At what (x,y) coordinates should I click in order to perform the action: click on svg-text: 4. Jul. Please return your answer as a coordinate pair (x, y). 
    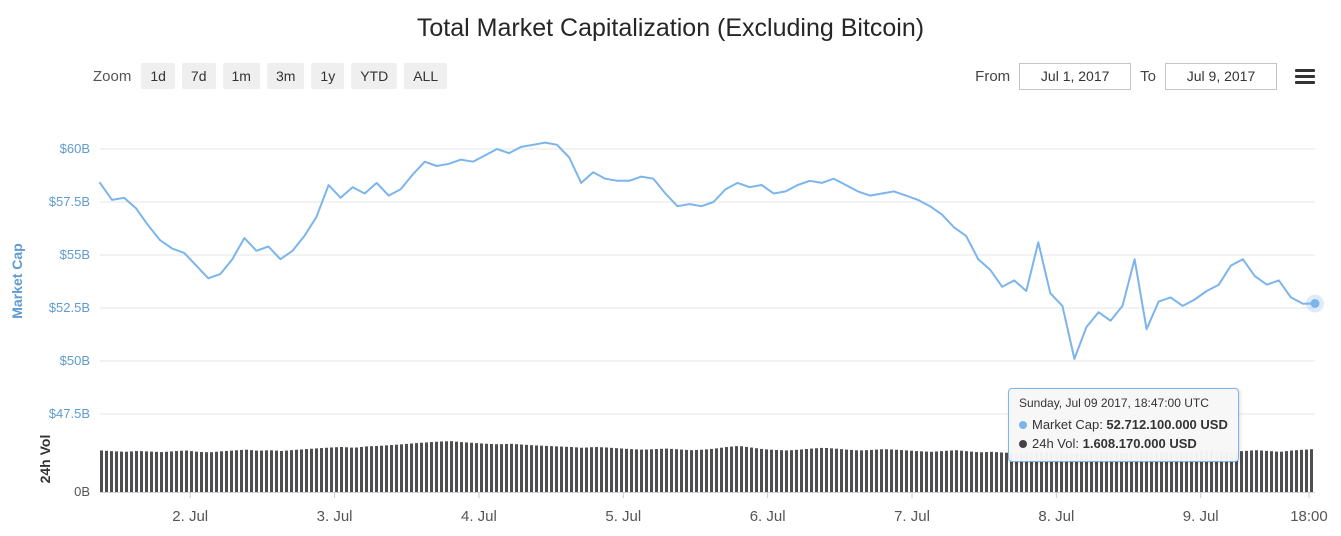
    Looking at the image, I should click on (479, 516).